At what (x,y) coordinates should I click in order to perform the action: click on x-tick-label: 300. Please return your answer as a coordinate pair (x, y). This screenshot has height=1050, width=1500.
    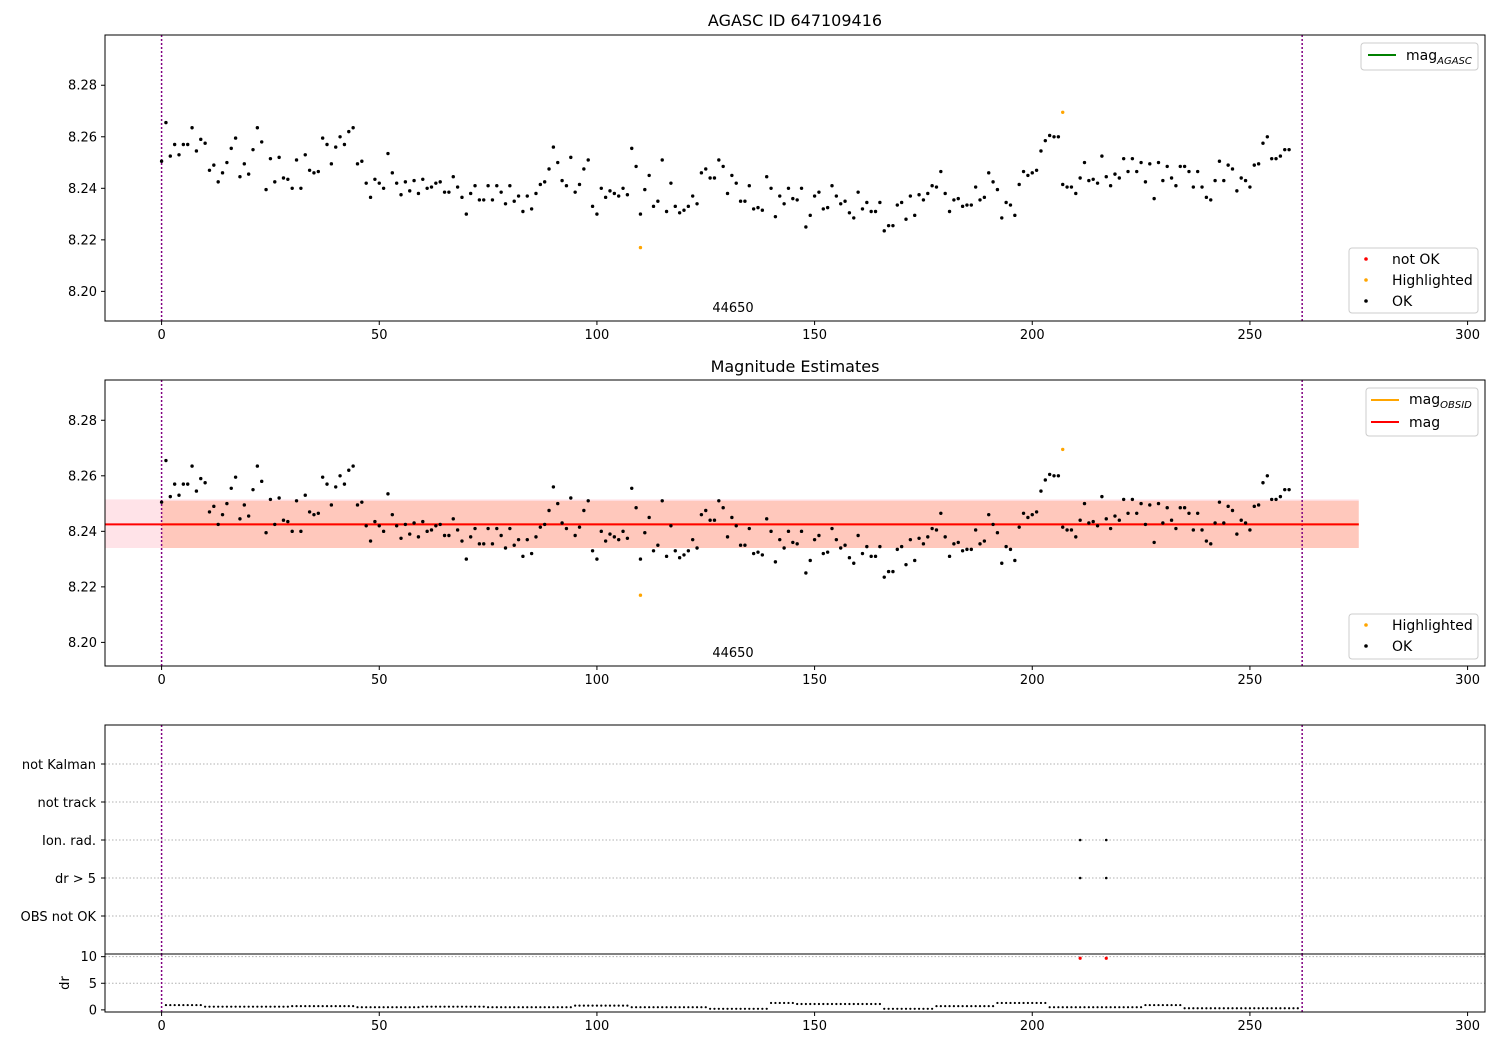
    Looking at the image, I should click on (1467, 335).